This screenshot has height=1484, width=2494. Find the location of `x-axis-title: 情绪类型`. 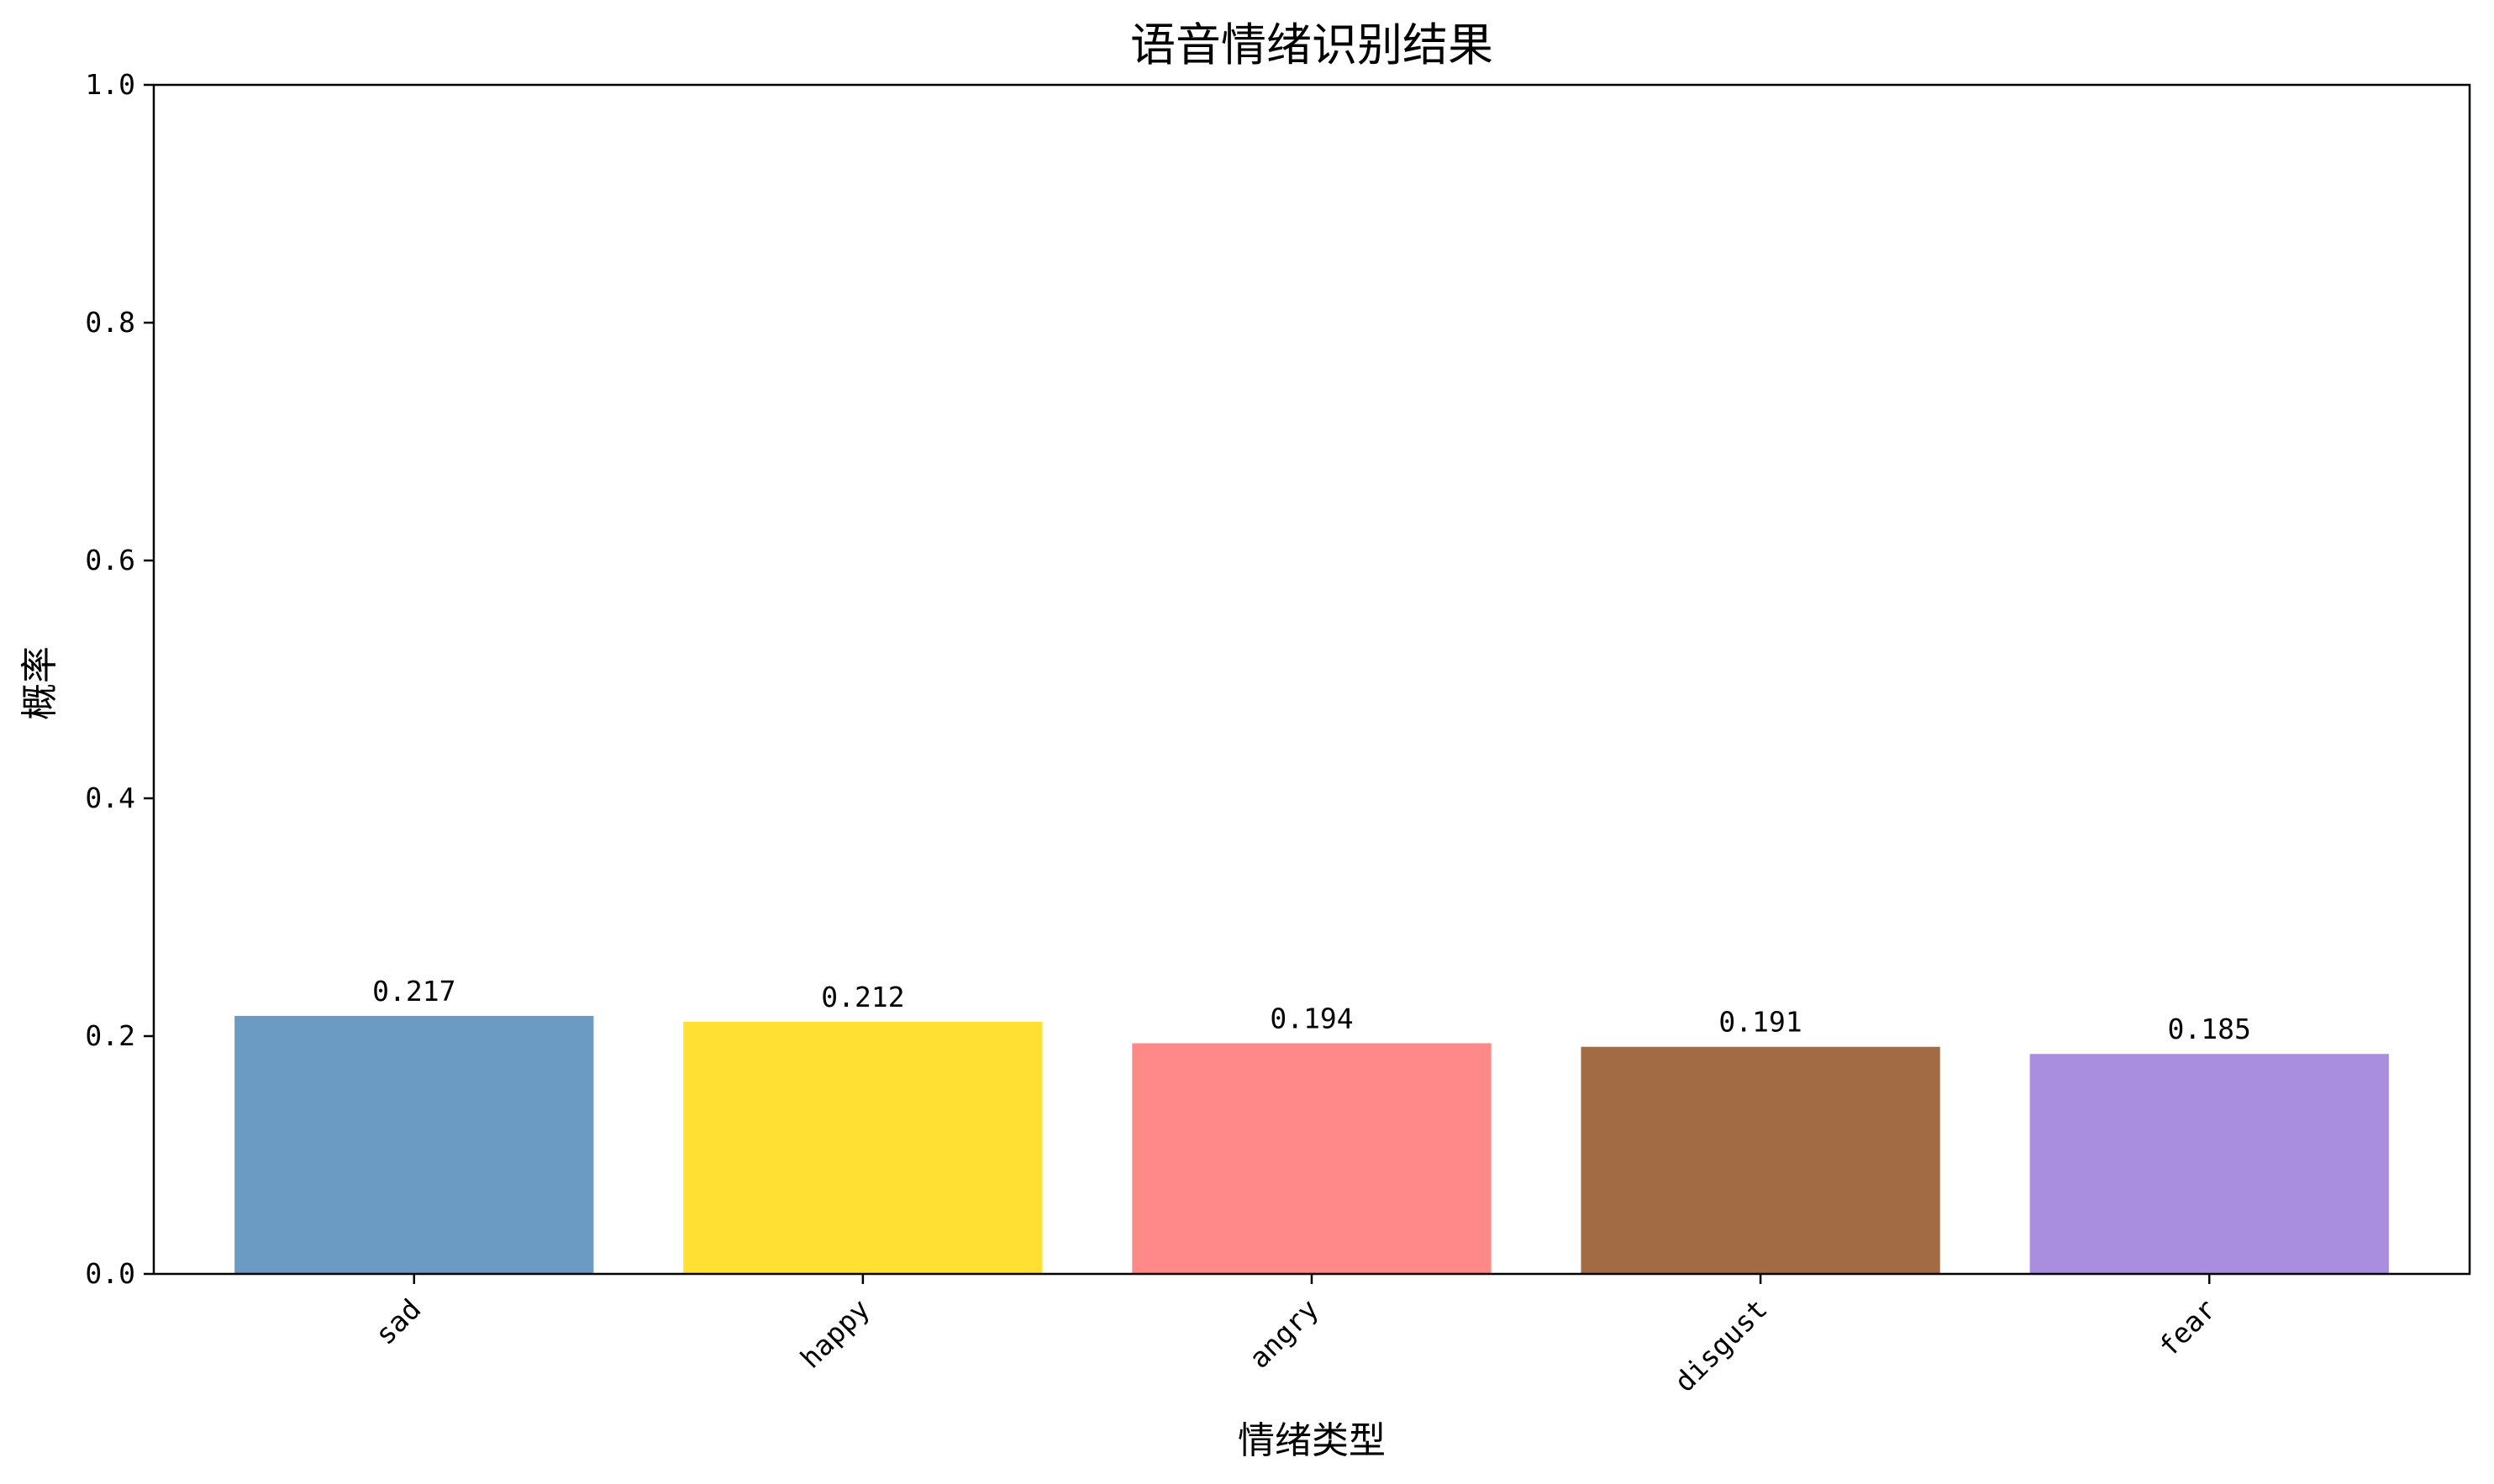

x-axis-title: 情绪类型 is located at coordinates (1312, 1440).